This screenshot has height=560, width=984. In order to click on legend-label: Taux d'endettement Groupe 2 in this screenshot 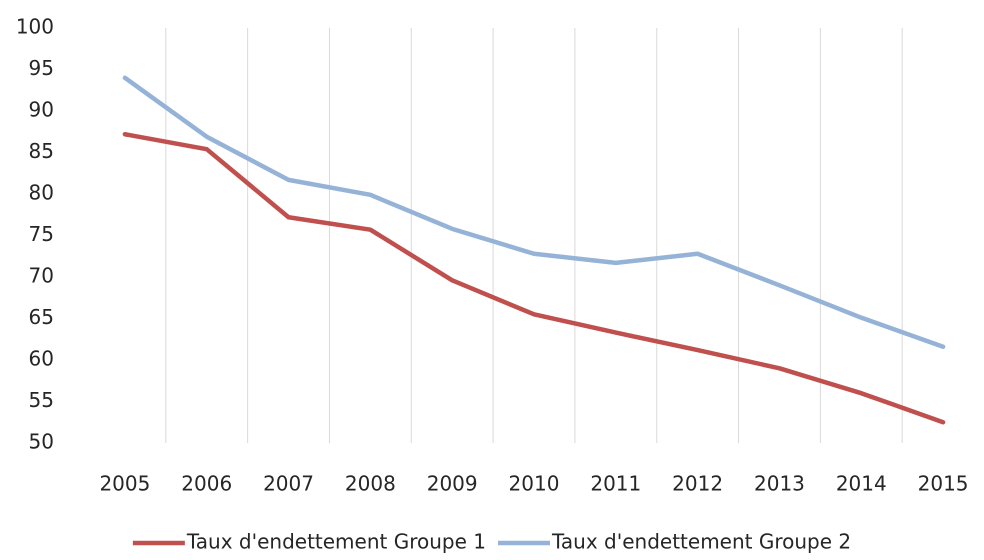, I will do `click(701, 542)`.